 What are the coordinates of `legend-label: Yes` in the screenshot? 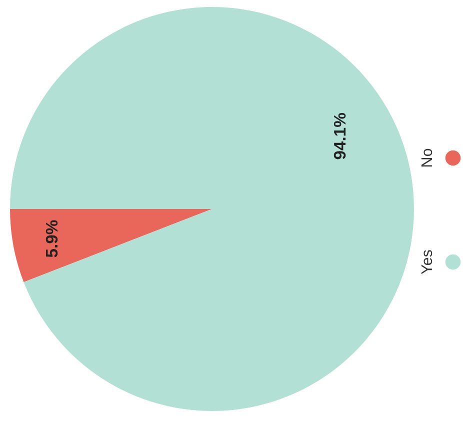 It's located at (426, 262).